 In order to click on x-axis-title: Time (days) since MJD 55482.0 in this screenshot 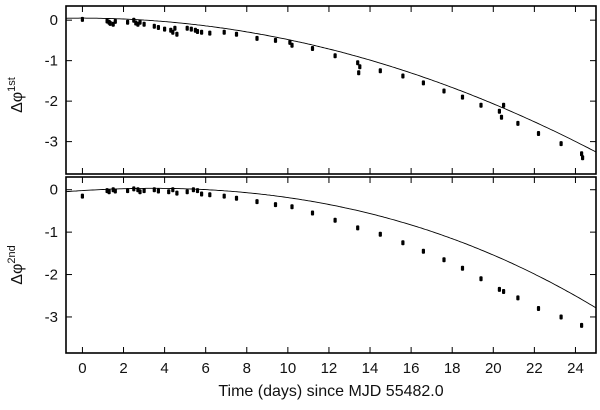, I will do `click(330, 391)`.